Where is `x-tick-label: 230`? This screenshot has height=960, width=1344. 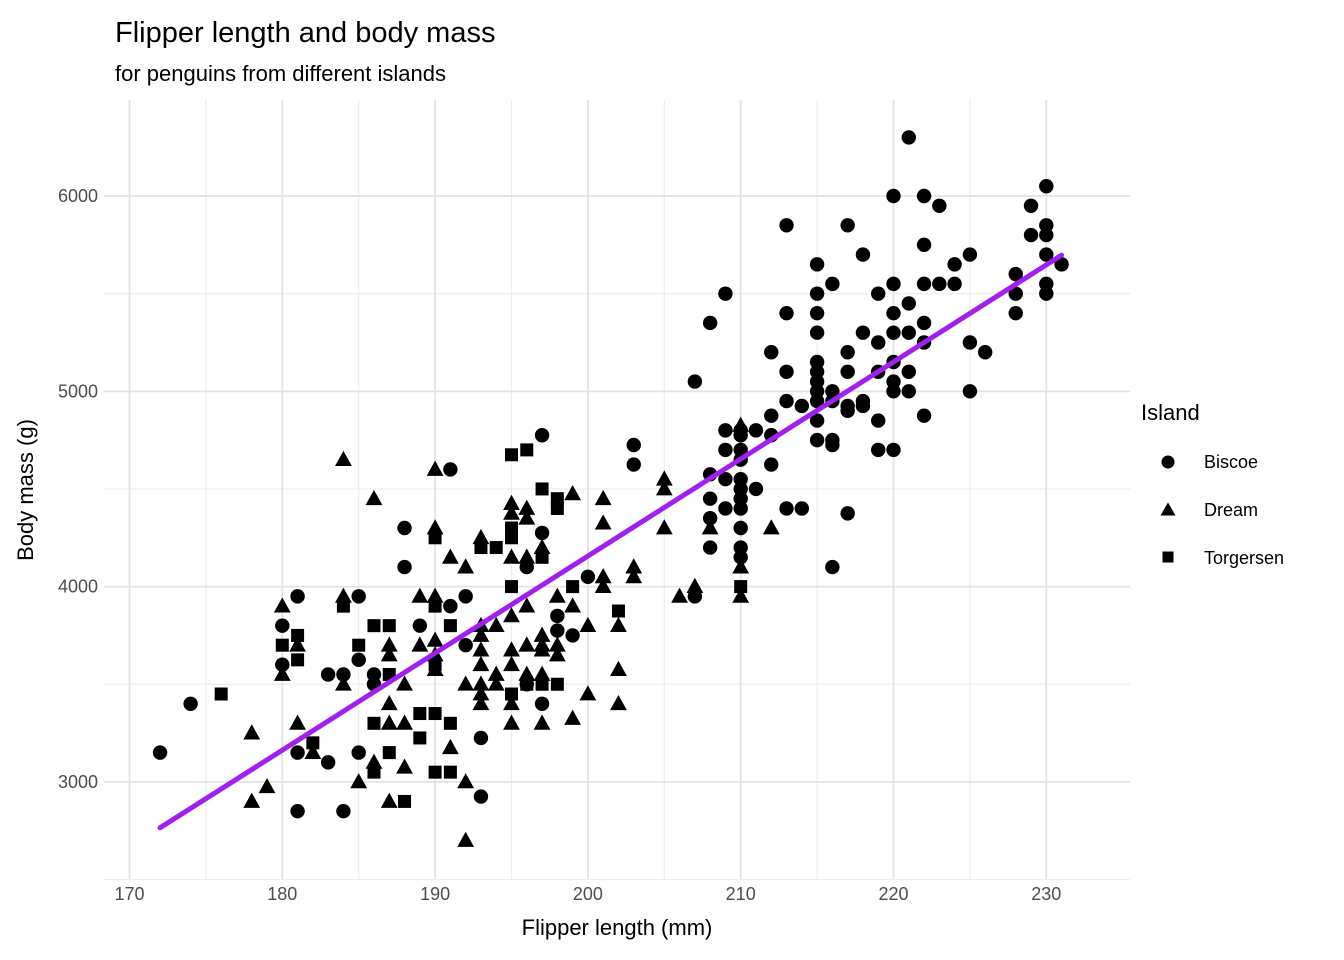 x-tick-label: 230 is located at coordinates (1046, 894).